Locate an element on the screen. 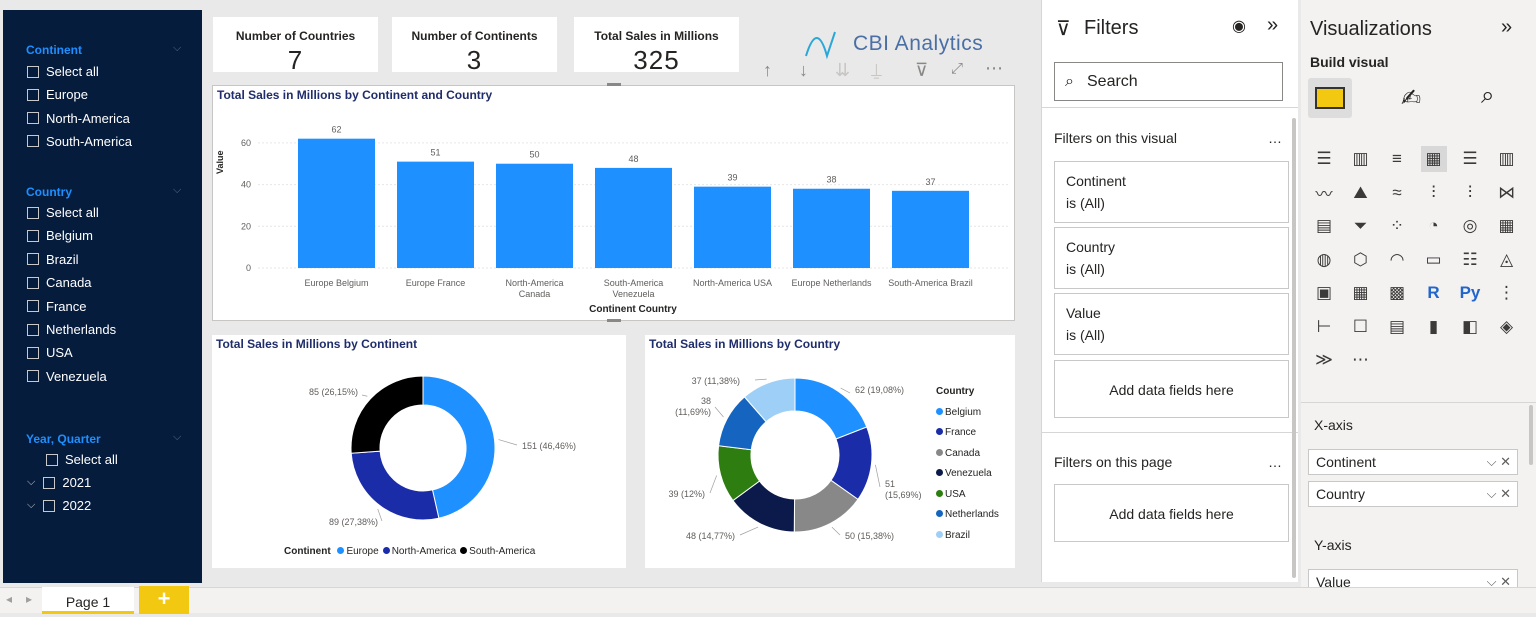 This screenshot has width=1536, height=617. smart-narrative-icon: ▤ is located at coordinates (1397, 326).